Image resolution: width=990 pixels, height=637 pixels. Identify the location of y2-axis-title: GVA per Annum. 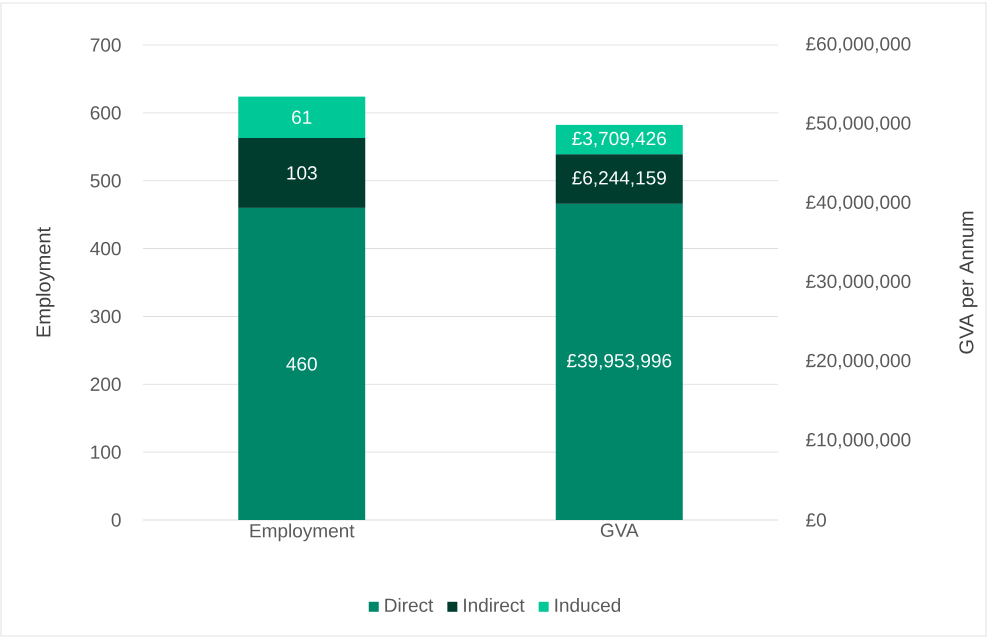
(968, 283).